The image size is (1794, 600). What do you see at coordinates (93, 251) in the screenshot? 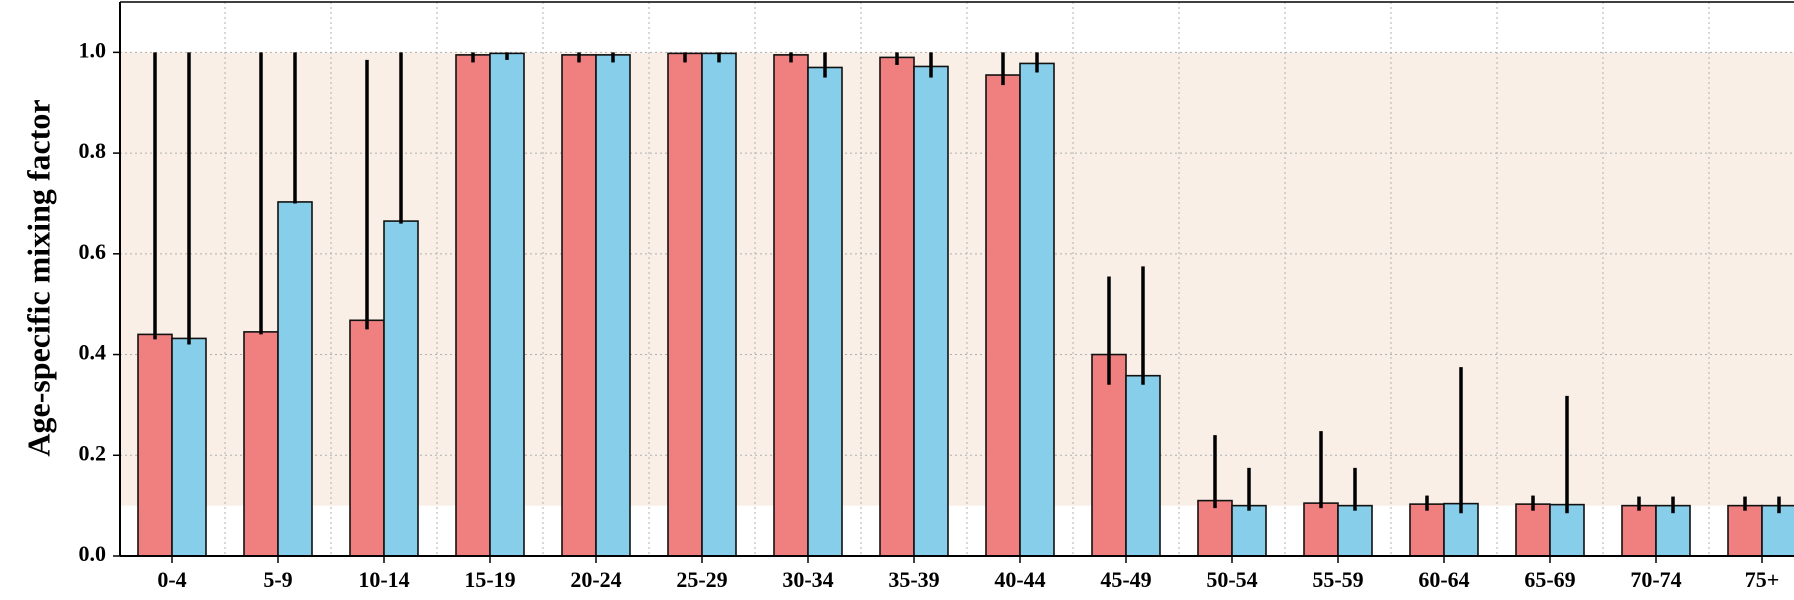
I see `y-tick-label: 0.6` at bounding box center [93, 251].